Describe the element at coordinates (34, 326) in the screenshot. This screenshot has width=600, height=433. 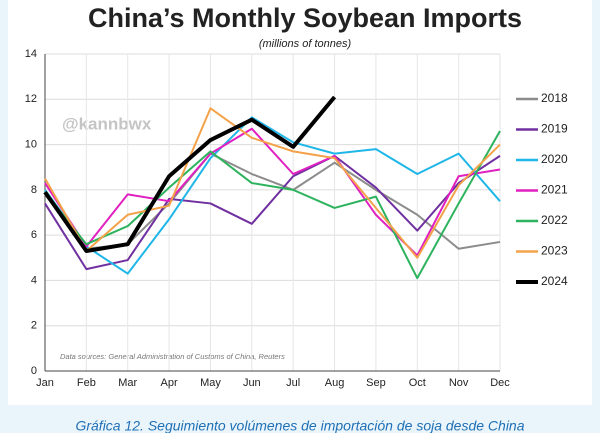
I see `y-tick-label: 2` at that location.